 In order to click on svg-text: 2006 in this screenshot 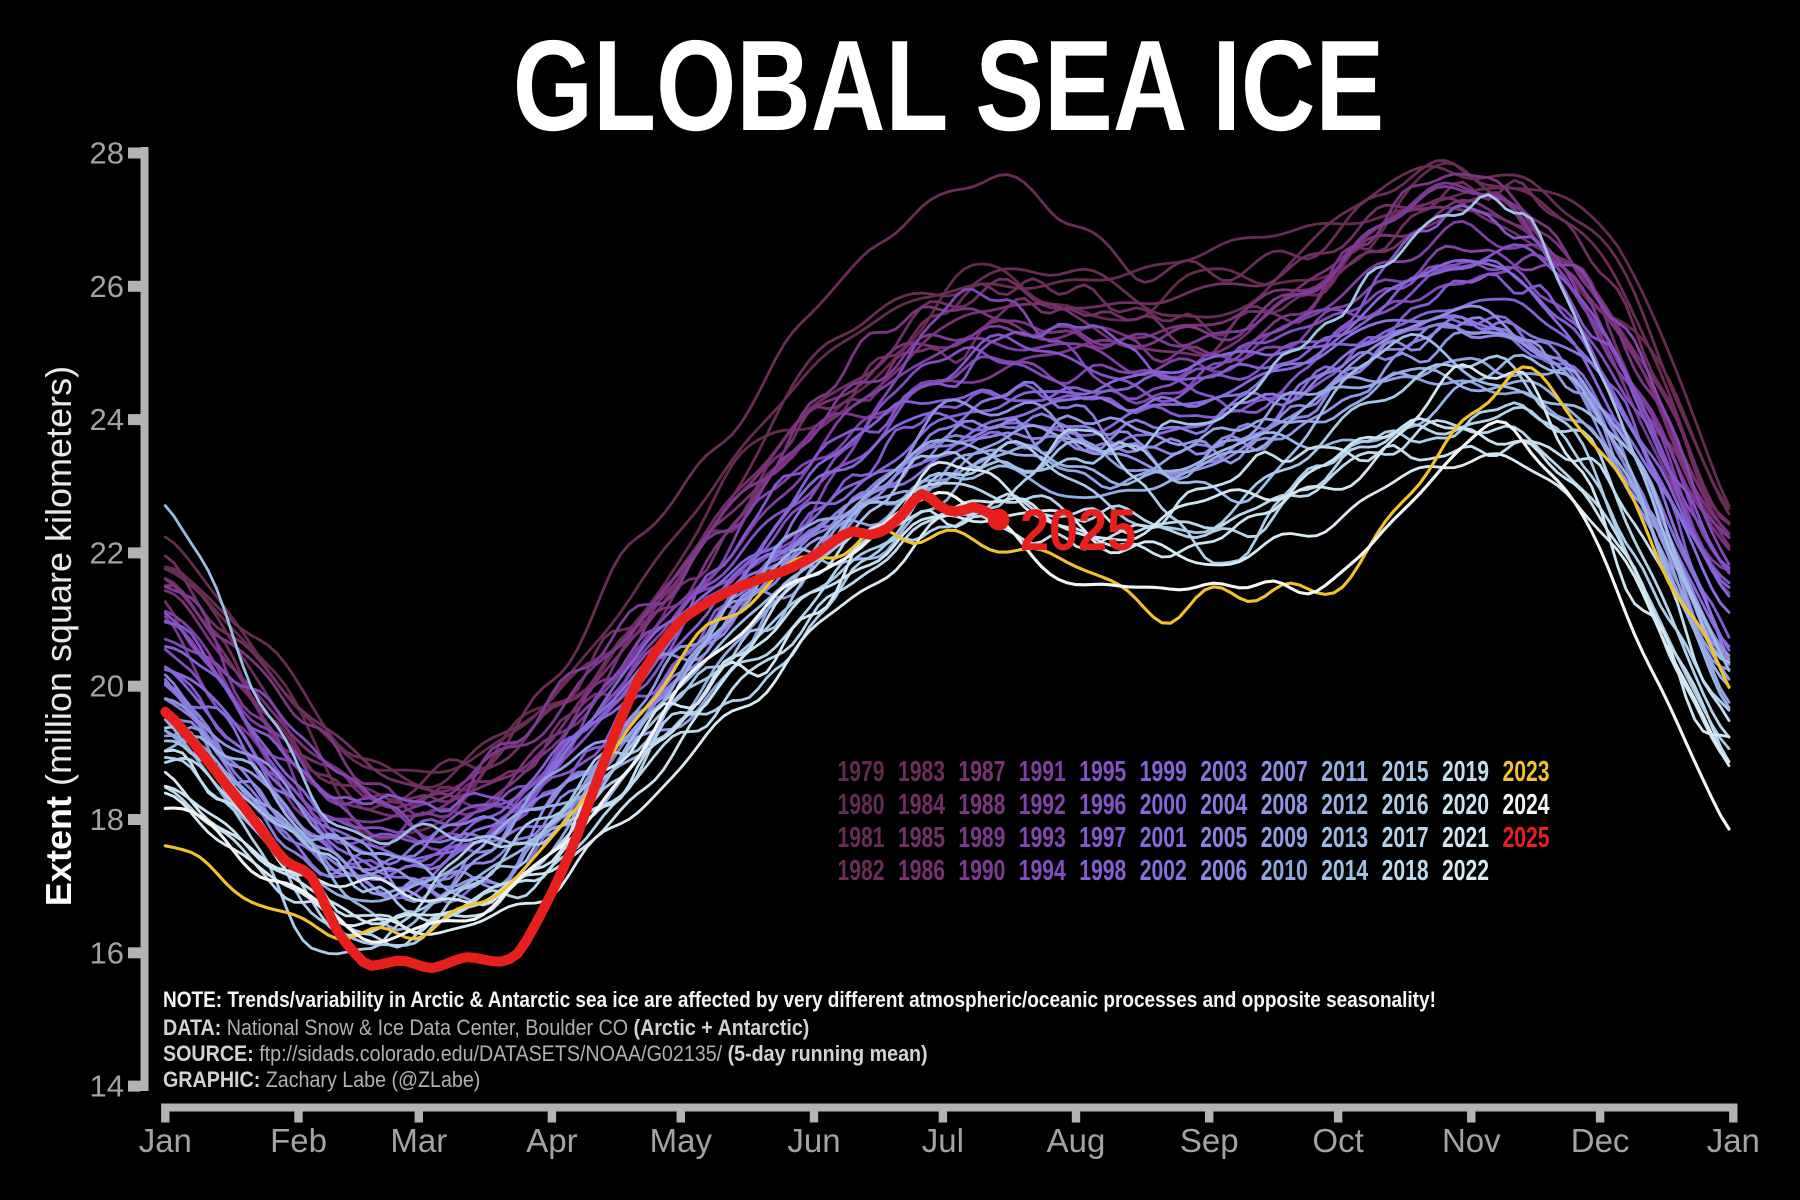, I will do `click(1223, 871)`.